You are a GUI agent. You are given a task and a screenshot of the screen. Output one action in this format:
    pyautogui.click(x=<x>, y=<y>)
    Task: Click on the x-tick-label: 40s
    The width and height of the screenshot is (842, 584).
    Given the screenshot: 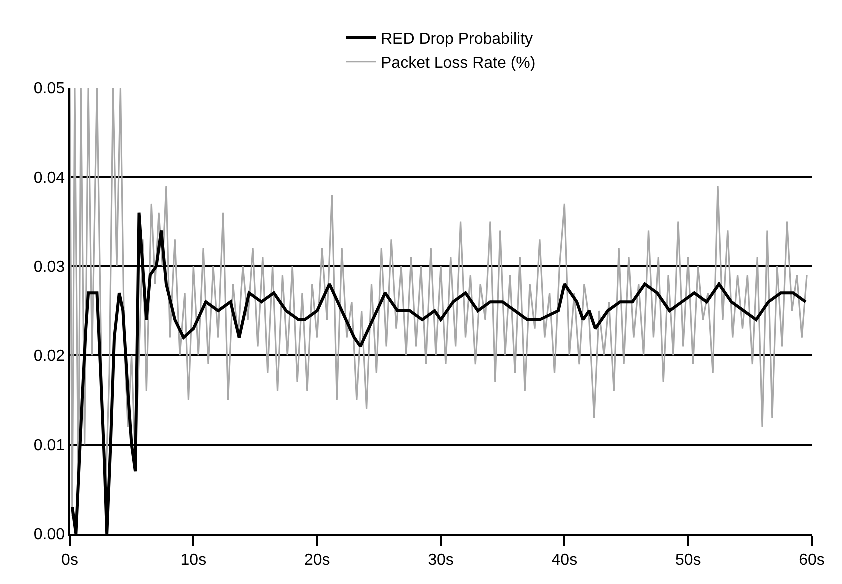 What is the action you would take?
    pyautogui.click(x=565, y=560)
    